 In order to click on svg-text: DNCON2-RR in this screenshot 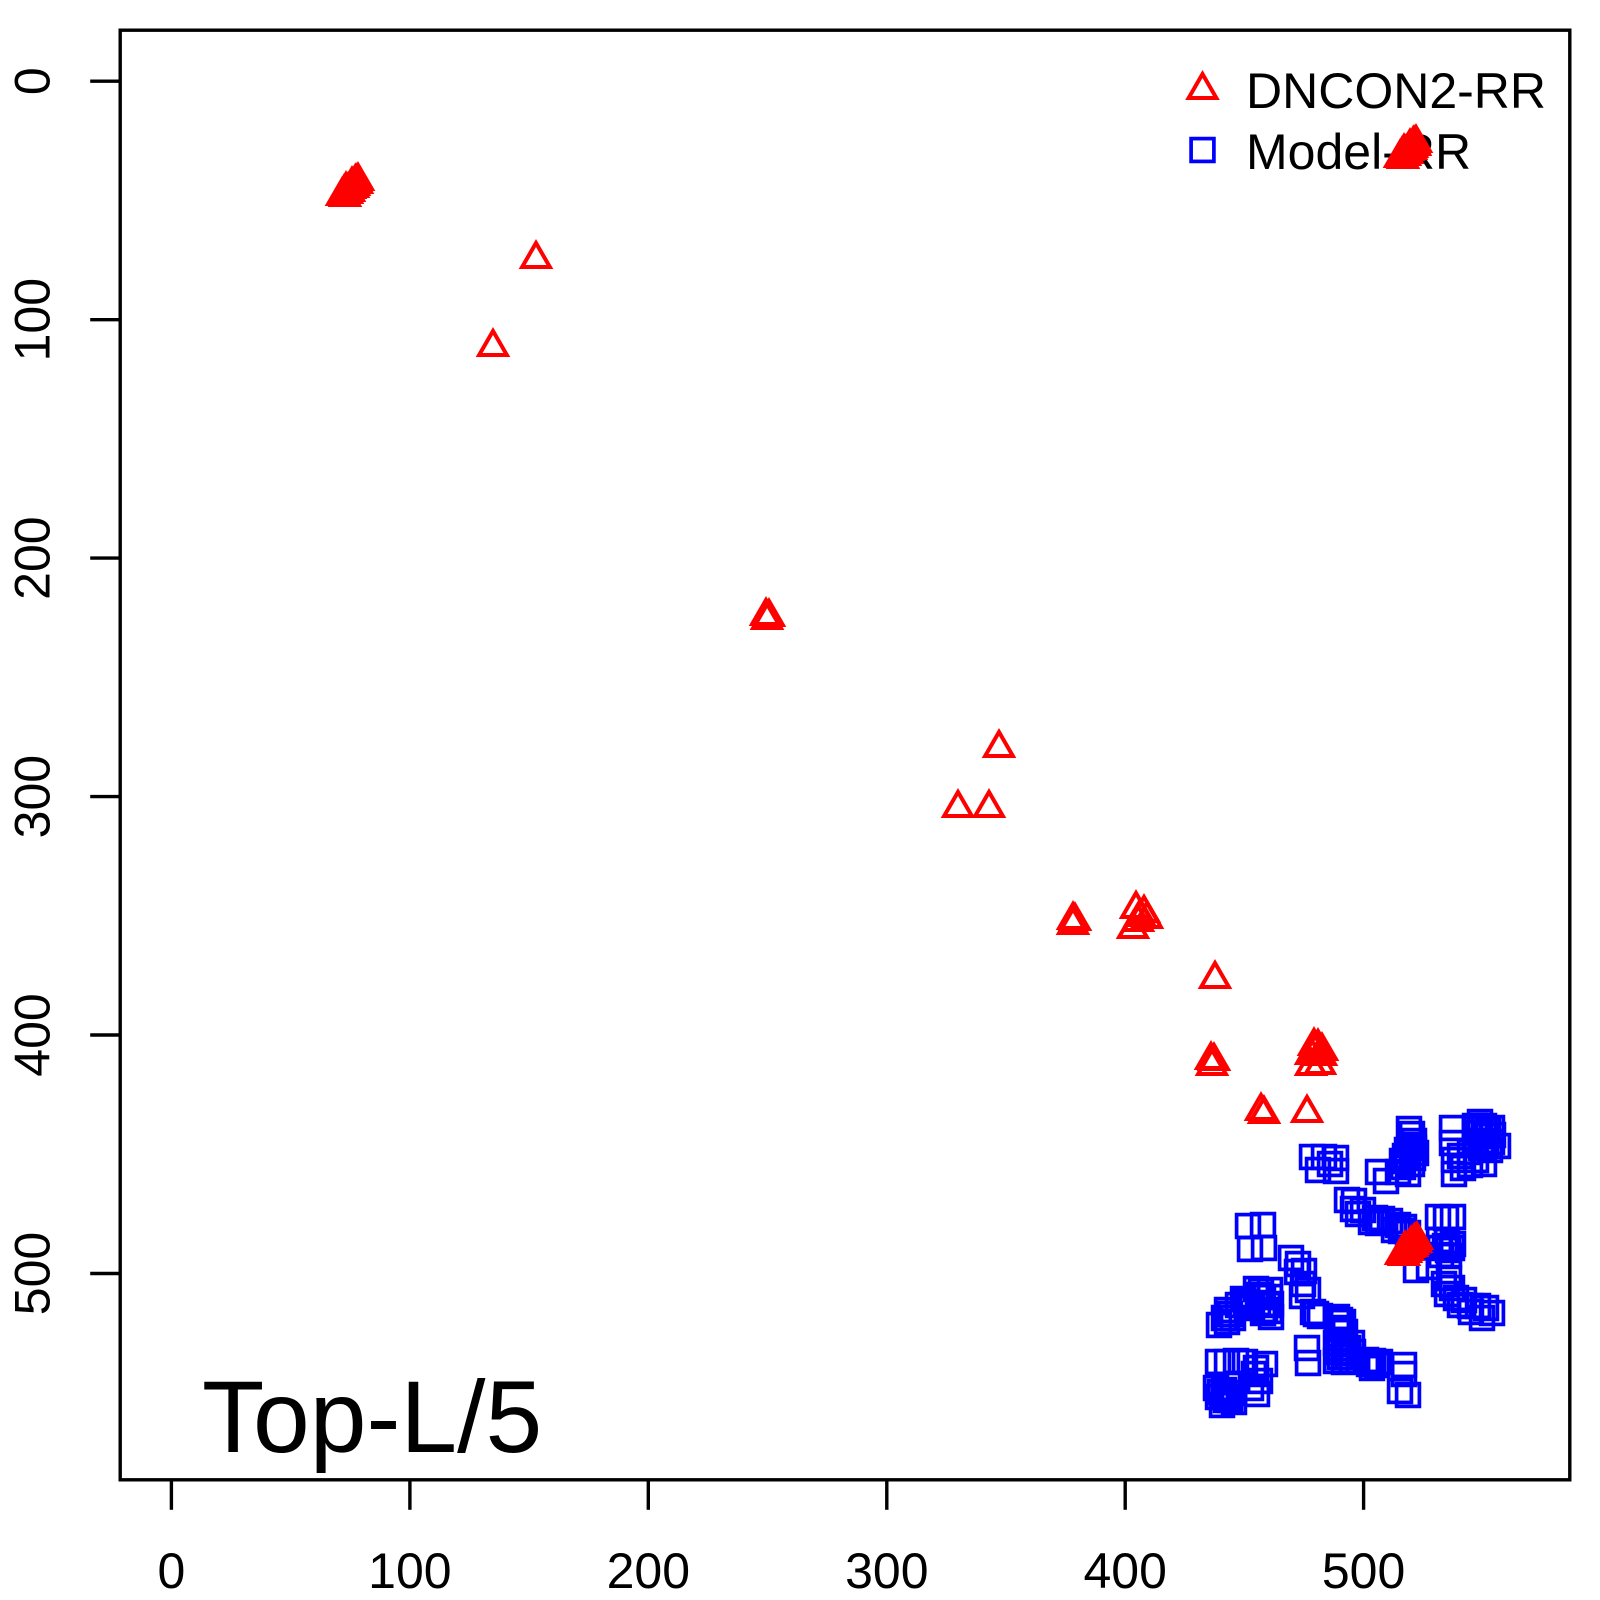, I will do `click(1396, 91)`.